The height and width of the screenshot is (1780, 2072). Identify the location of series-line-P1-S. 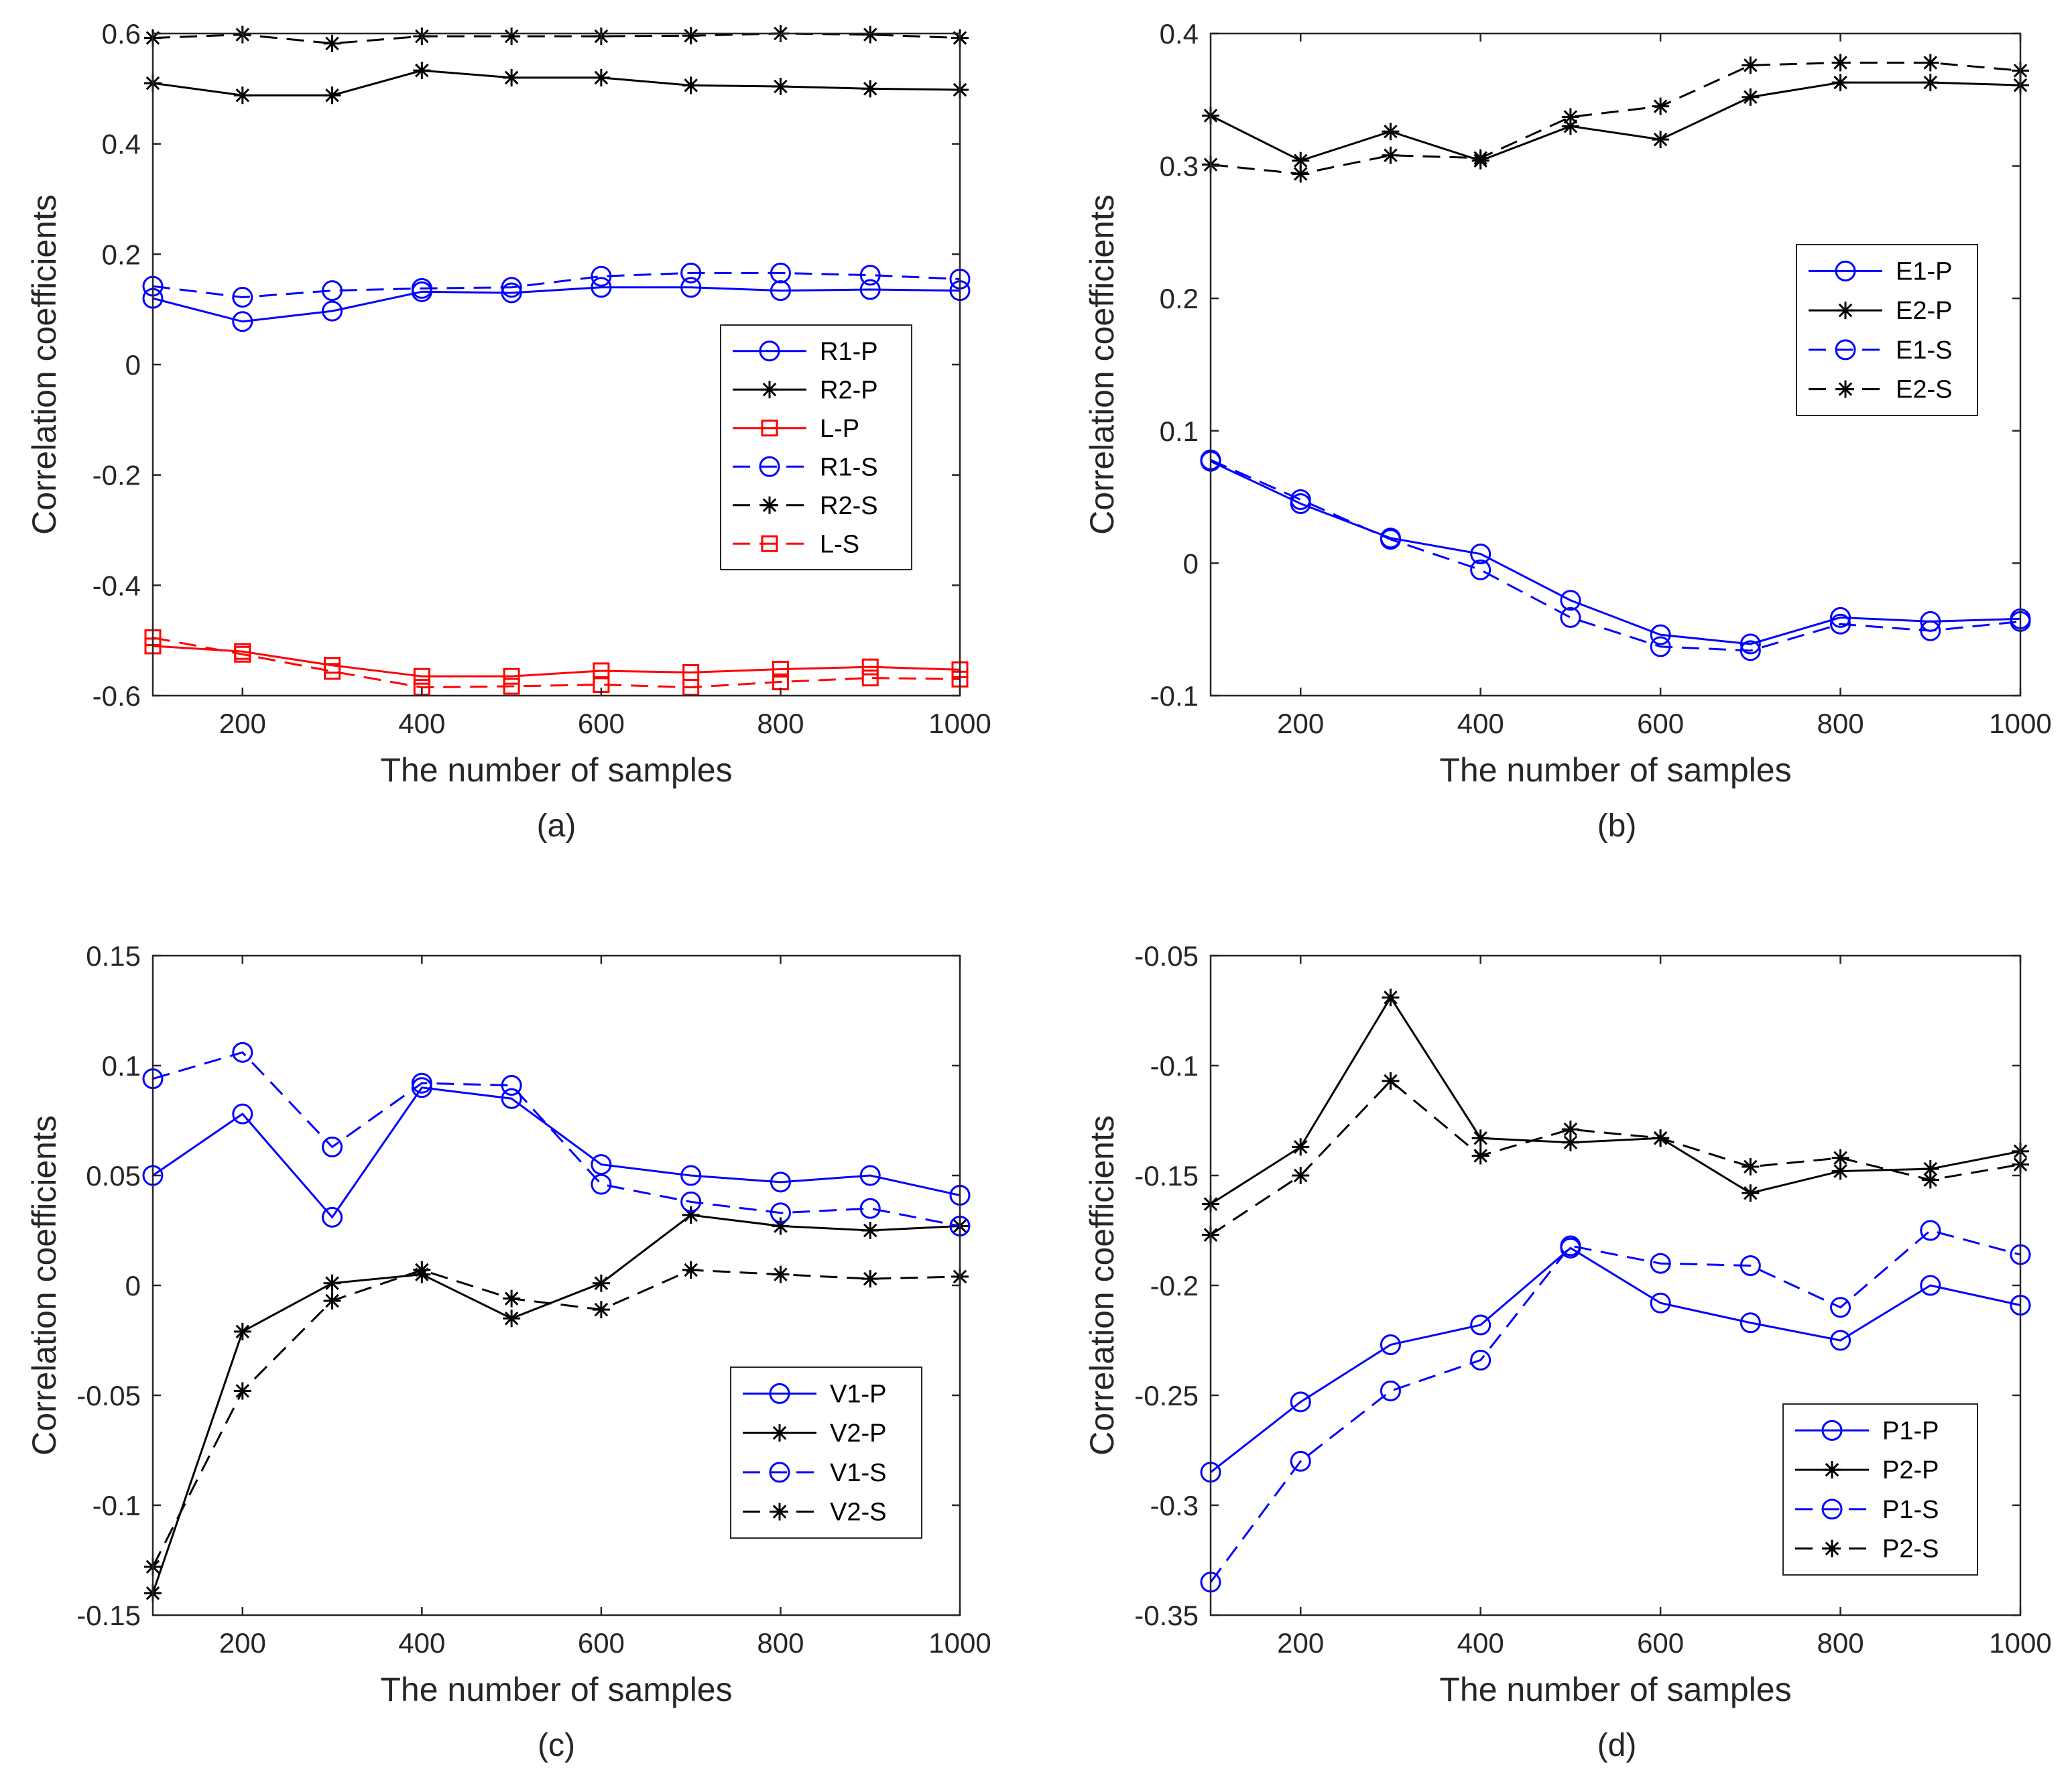
(1615, 1406).